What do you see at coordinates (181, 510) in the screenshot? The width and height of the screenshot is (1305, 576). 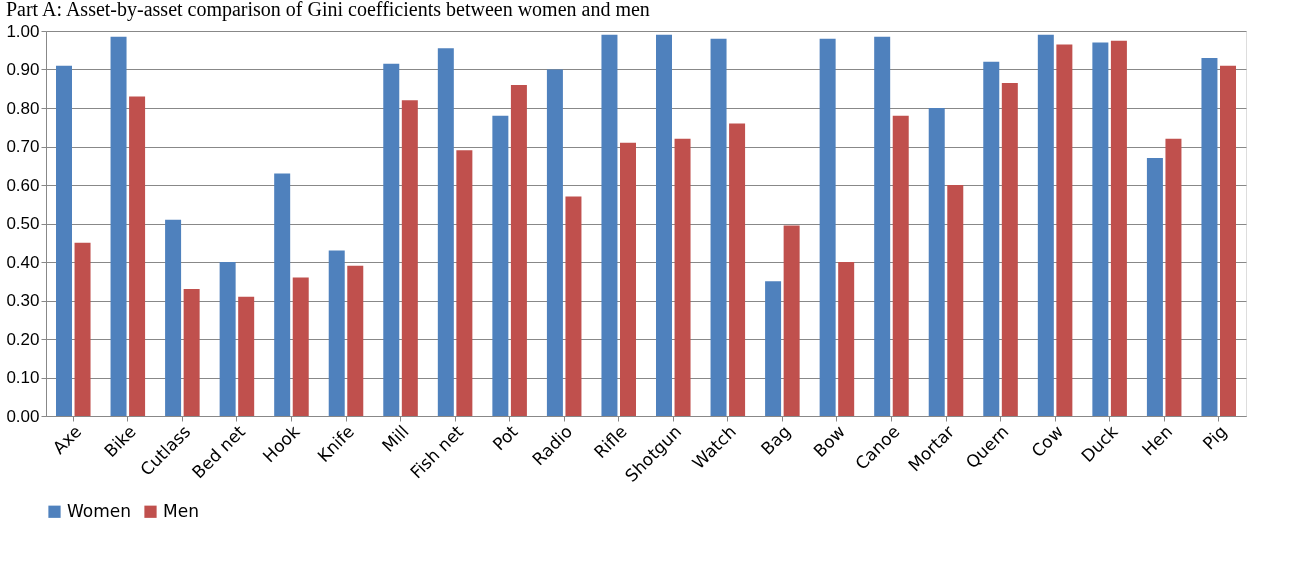 I see `legend-label: Men` at bounding box center [181, 510].